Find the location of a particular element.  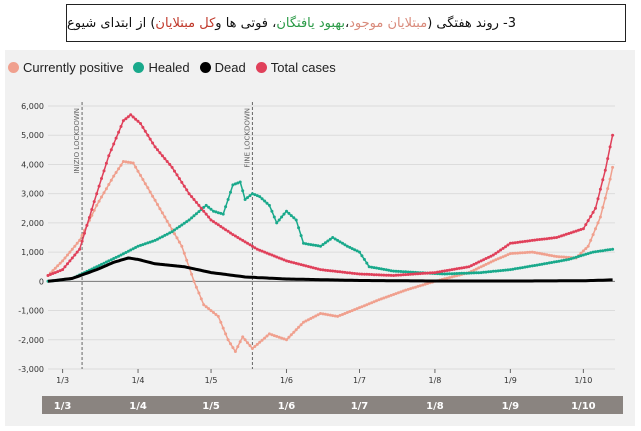

x-tick-label: 1/8 is located at coordinates (434, 380).